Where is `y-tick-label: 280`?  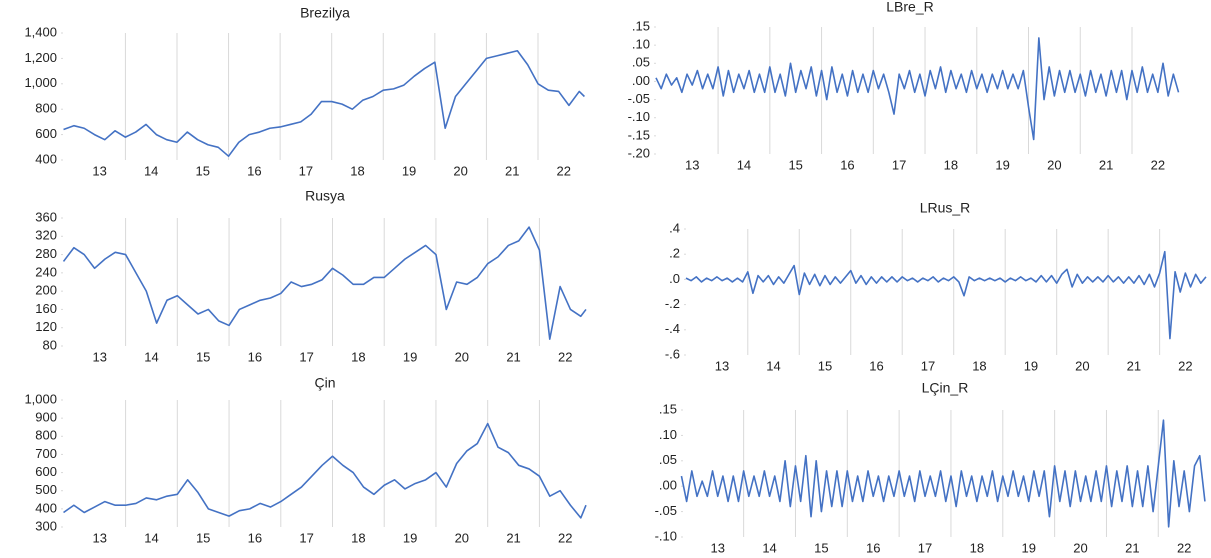 y-tick-label: 280 is located at coordinates (46, 253).